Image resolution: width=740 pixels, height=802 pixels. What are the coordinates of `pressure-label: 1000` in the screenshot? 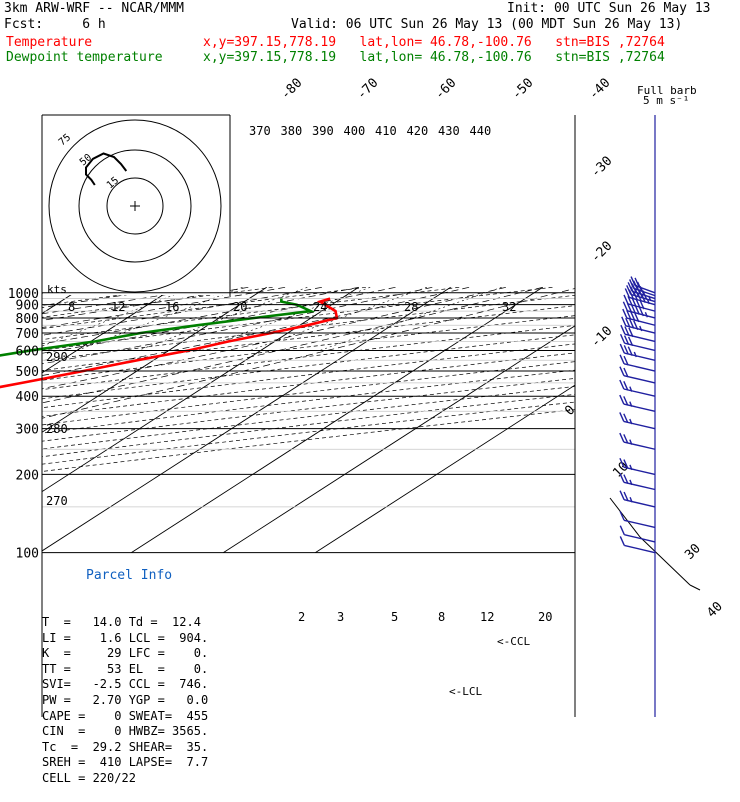 It's located at (23, 294).